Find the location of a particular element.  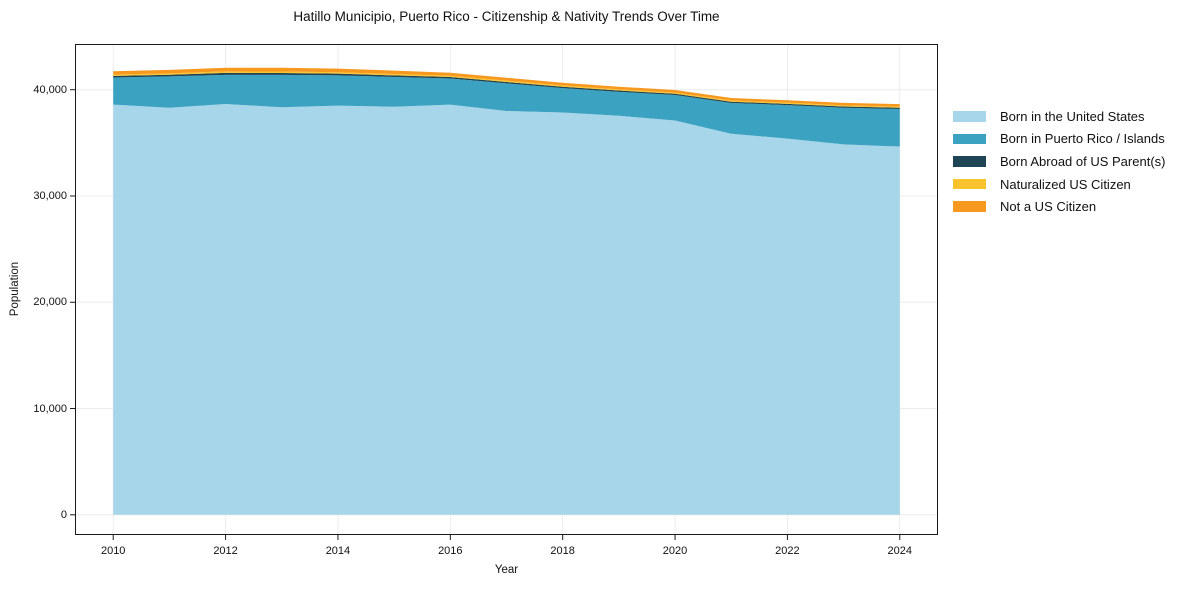

y-axis-title: Population is located at coordinates (15, 289).